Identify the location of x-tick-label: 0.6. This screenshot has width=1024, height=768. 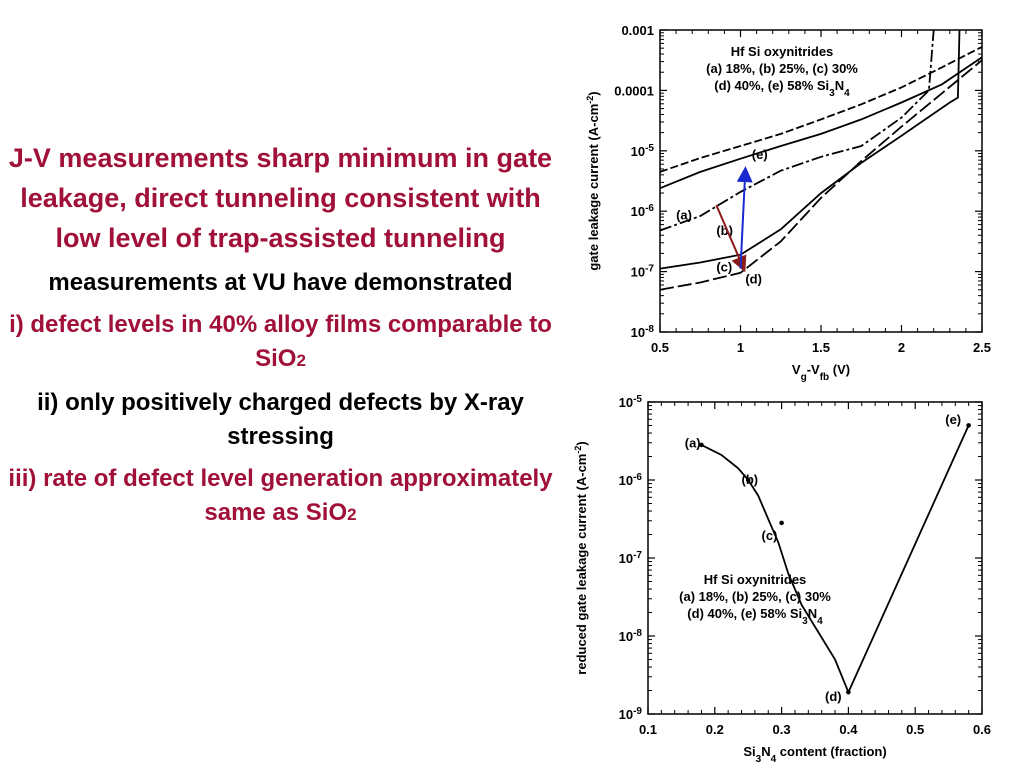
(982, 729).